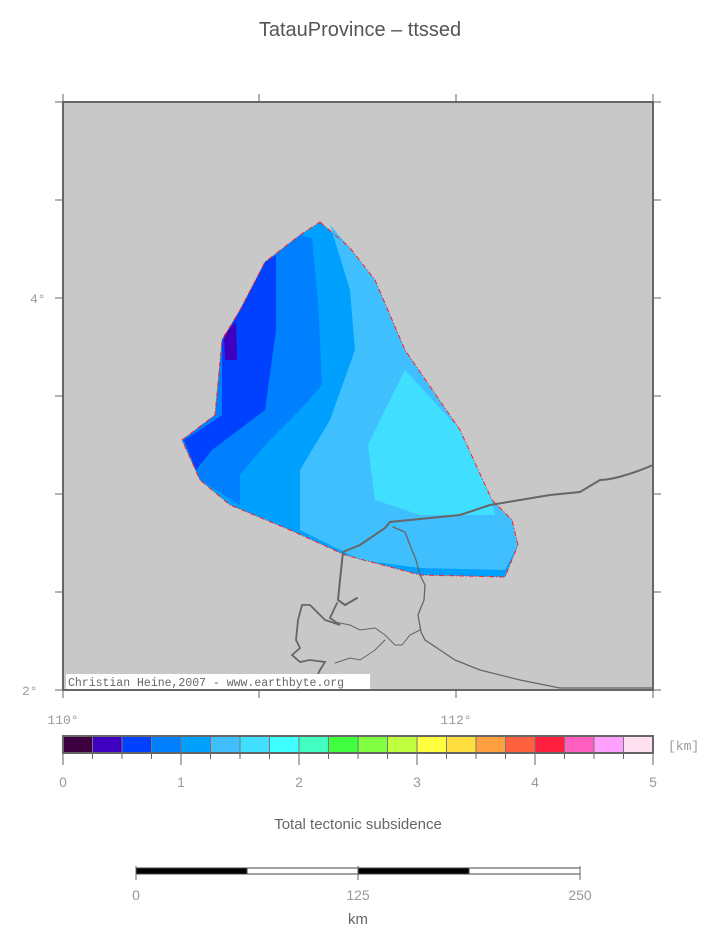 The height and width of the screenshot is (945, 721). I want to click on lon-label-112: 112°, so click(455, 720).